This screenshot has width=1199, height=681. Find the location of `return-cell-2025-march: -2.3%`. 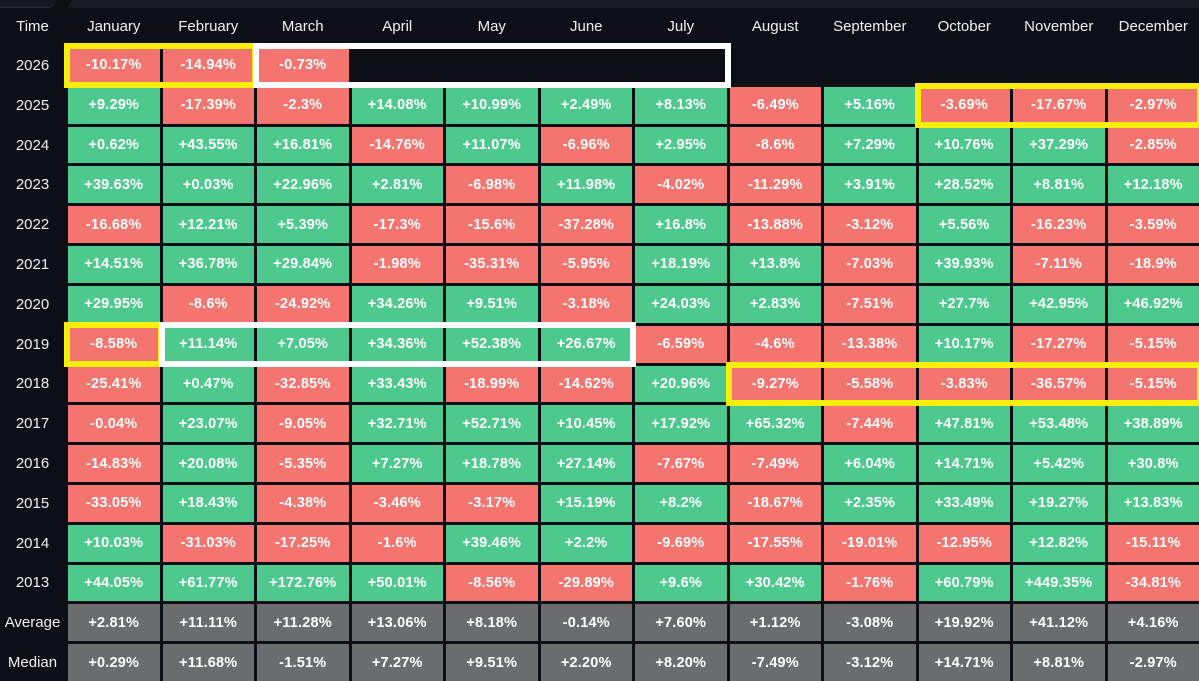

return-cell-2025-march: -2.3% is located at coordinates (303, 105).